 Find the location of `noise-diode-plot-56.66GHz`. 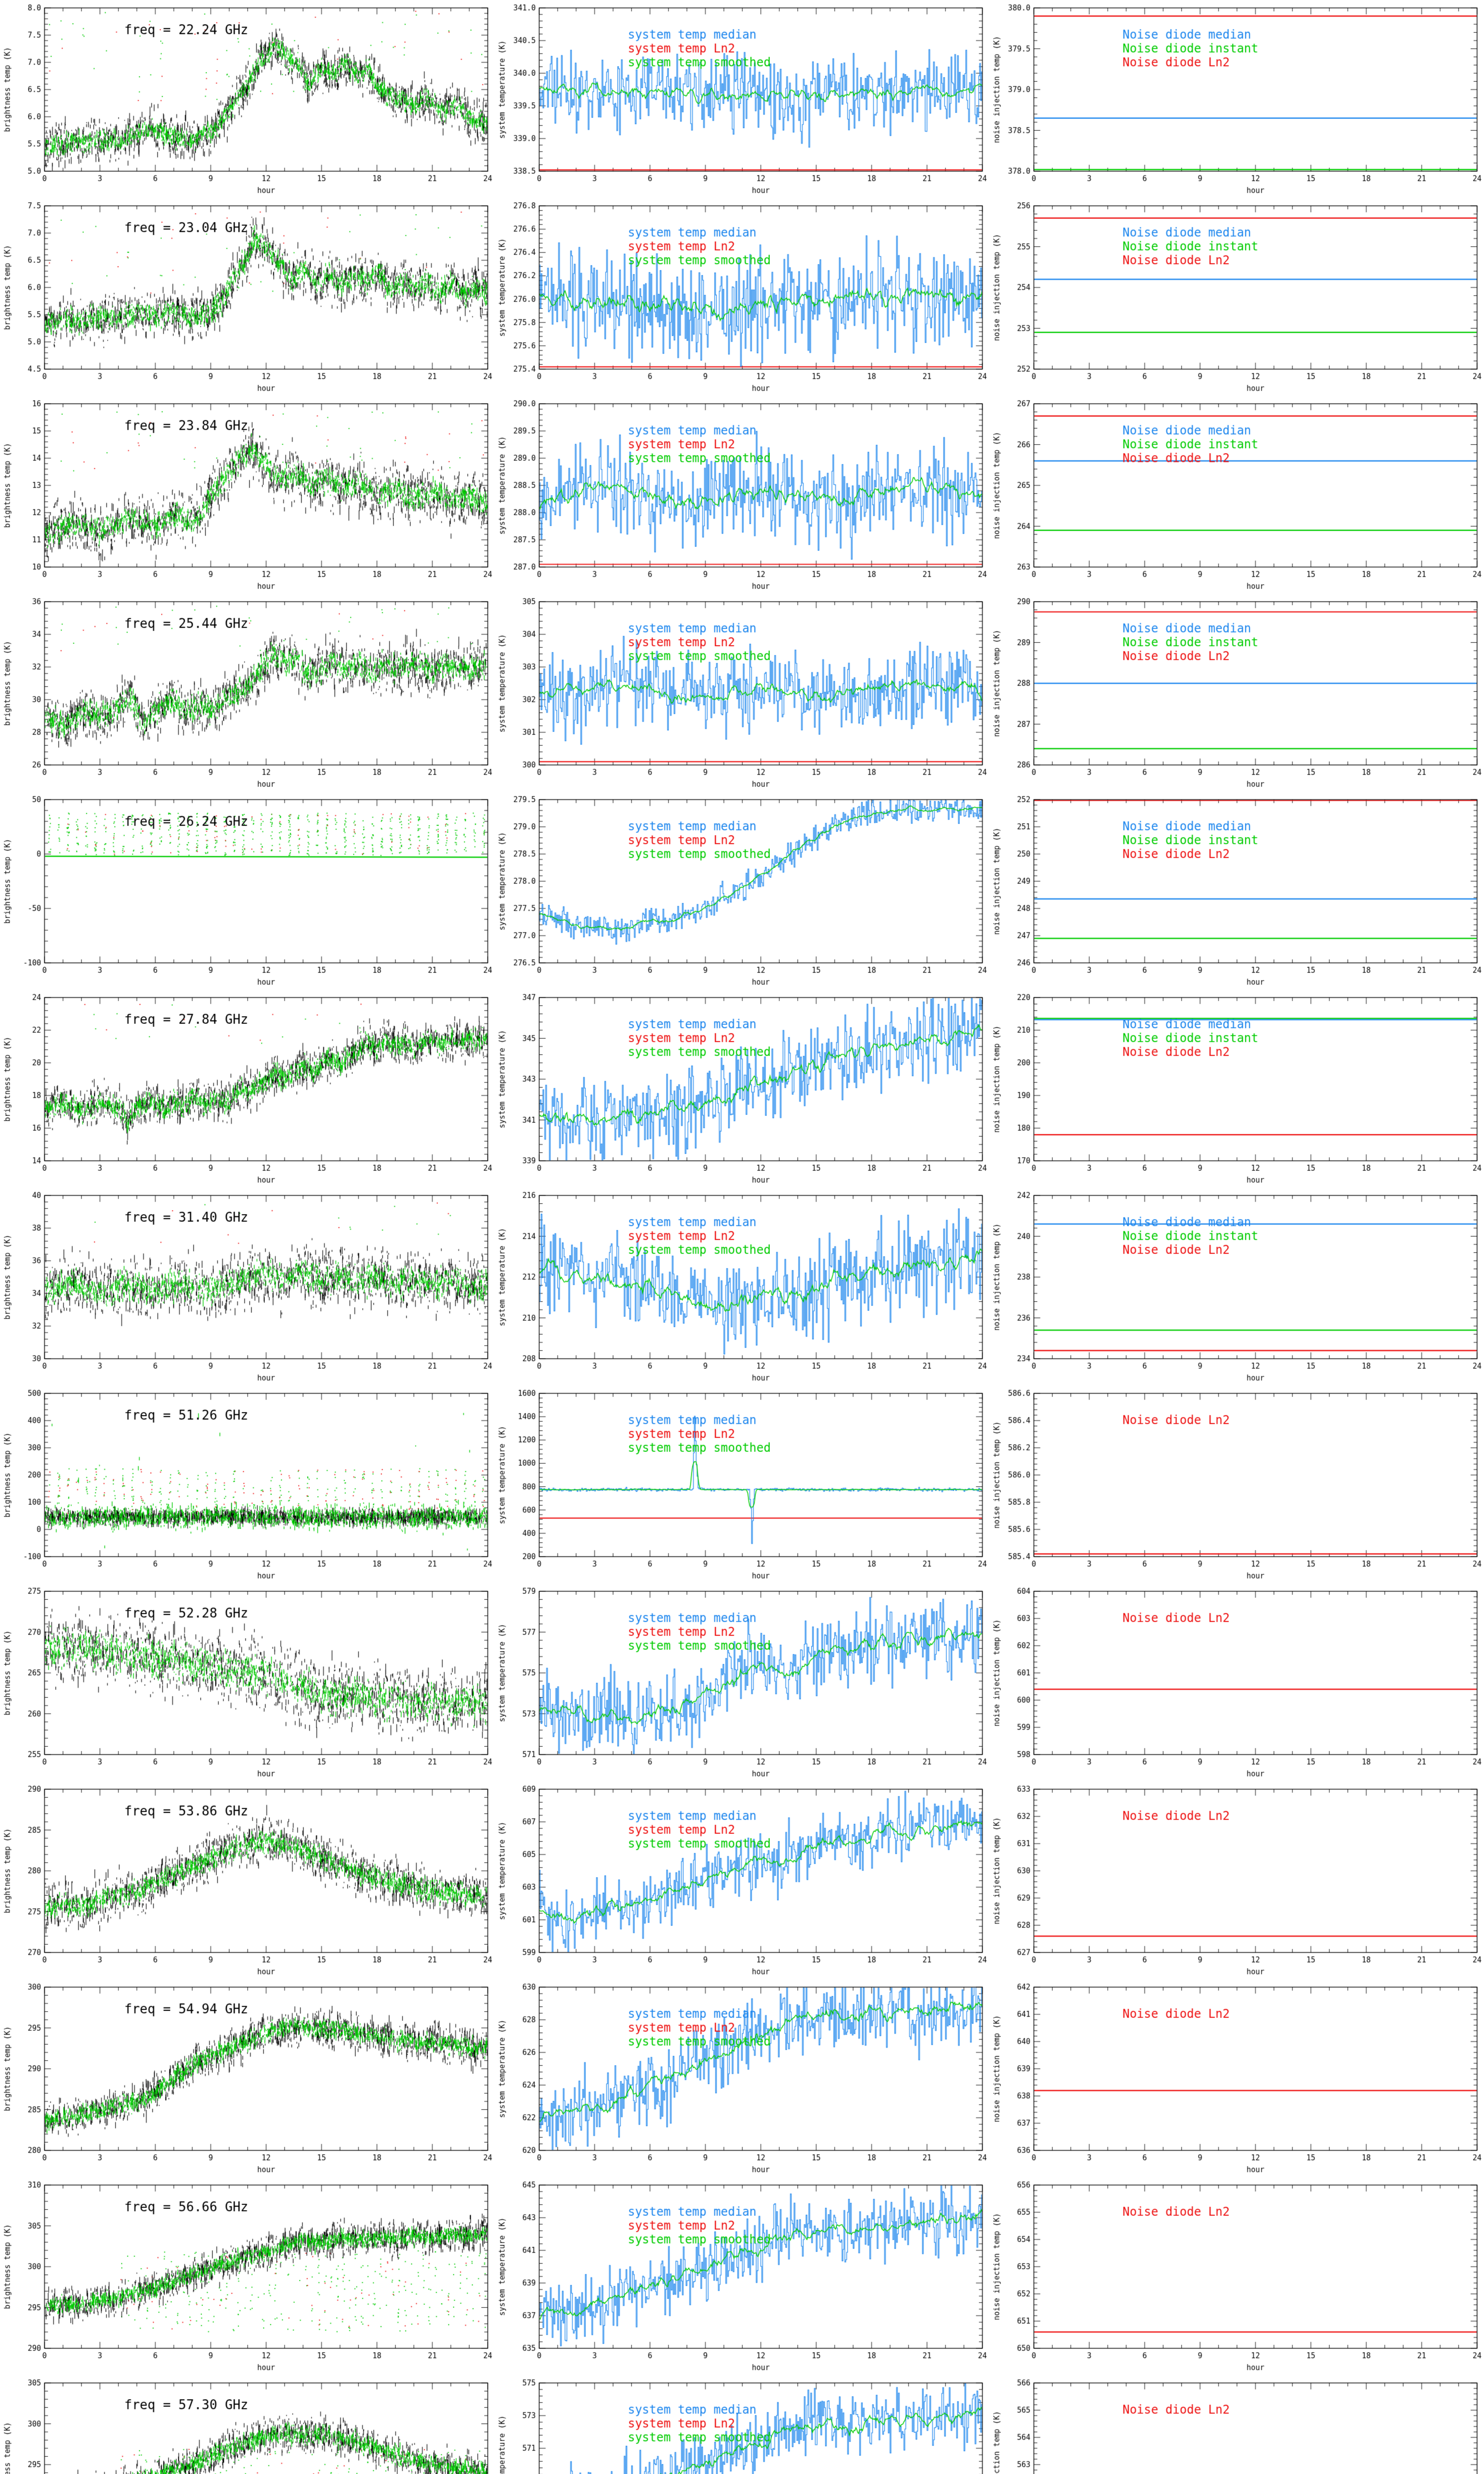

noise-diode-plot-56.66GHz is located at coordinates (1236, 2276).